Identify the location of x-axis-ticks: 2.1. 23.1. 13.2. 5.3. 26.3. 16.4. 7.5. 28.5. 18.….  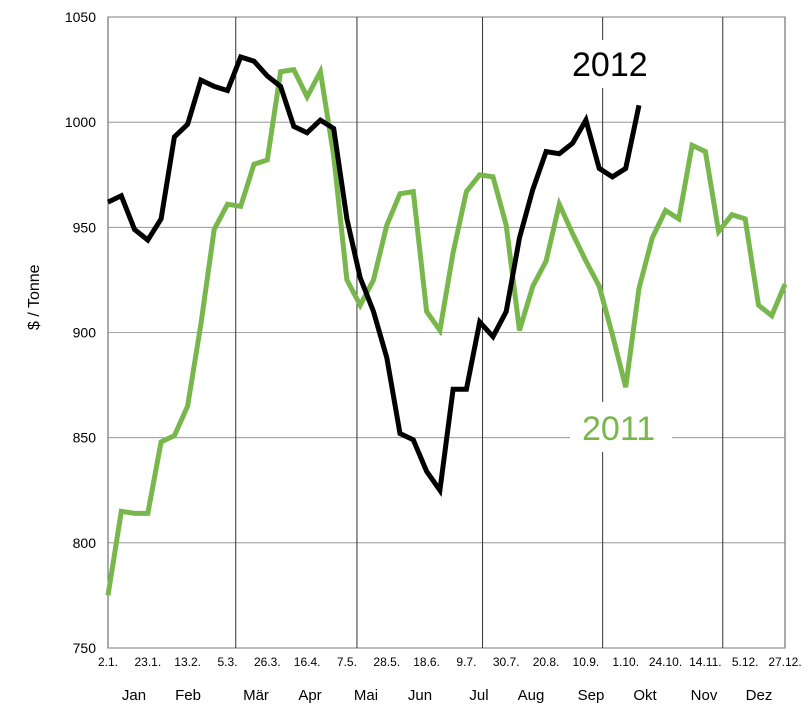
(450, 662).